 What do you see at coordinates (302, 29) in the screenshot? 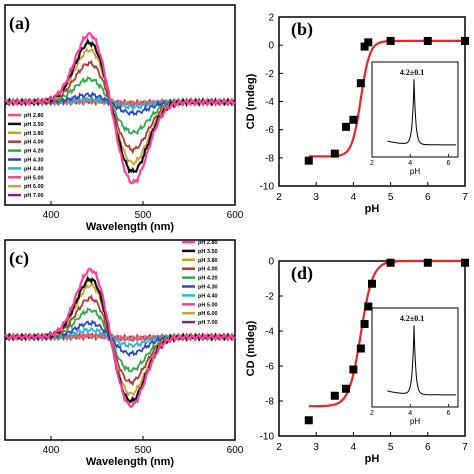
I see `panel-label: (b)` at bounding box center [302, 29].